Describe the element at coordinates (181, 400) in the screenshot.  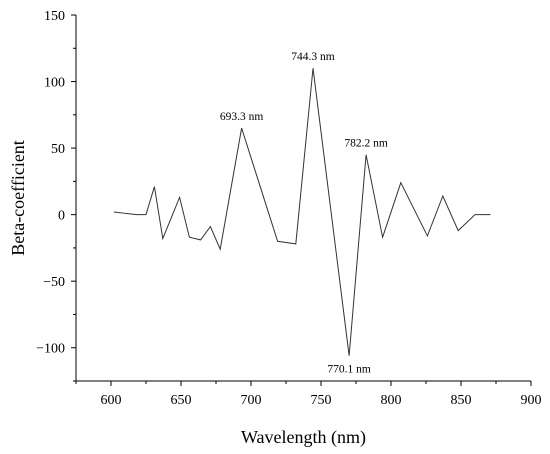
I see `x-tick-label: 650` at that location.